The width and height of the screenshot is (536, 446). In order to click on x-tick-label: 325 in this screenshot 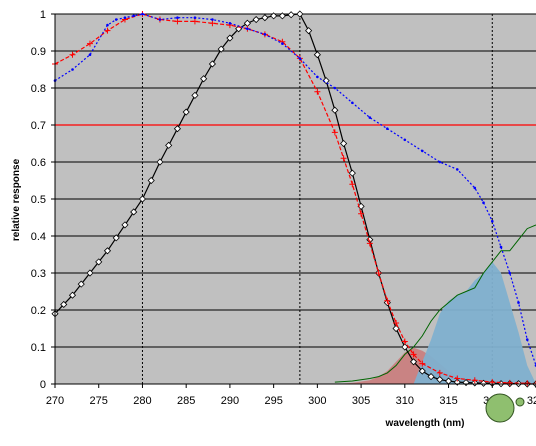, I will do `click(531, 401)`.